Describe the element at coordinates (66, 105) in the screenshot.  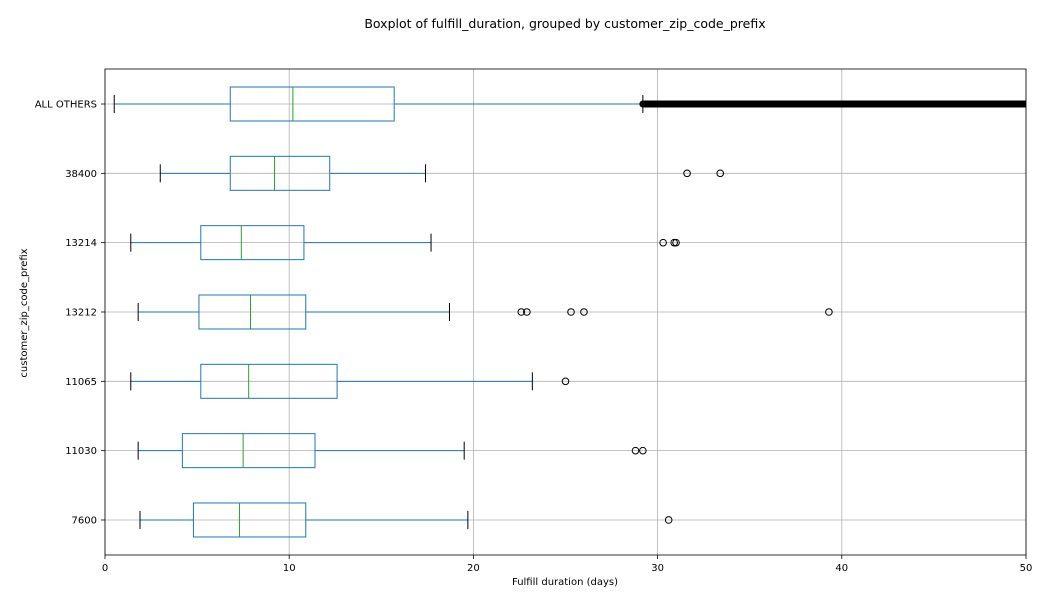
I see `y-tick-label: ALL OTHERS` at that location.